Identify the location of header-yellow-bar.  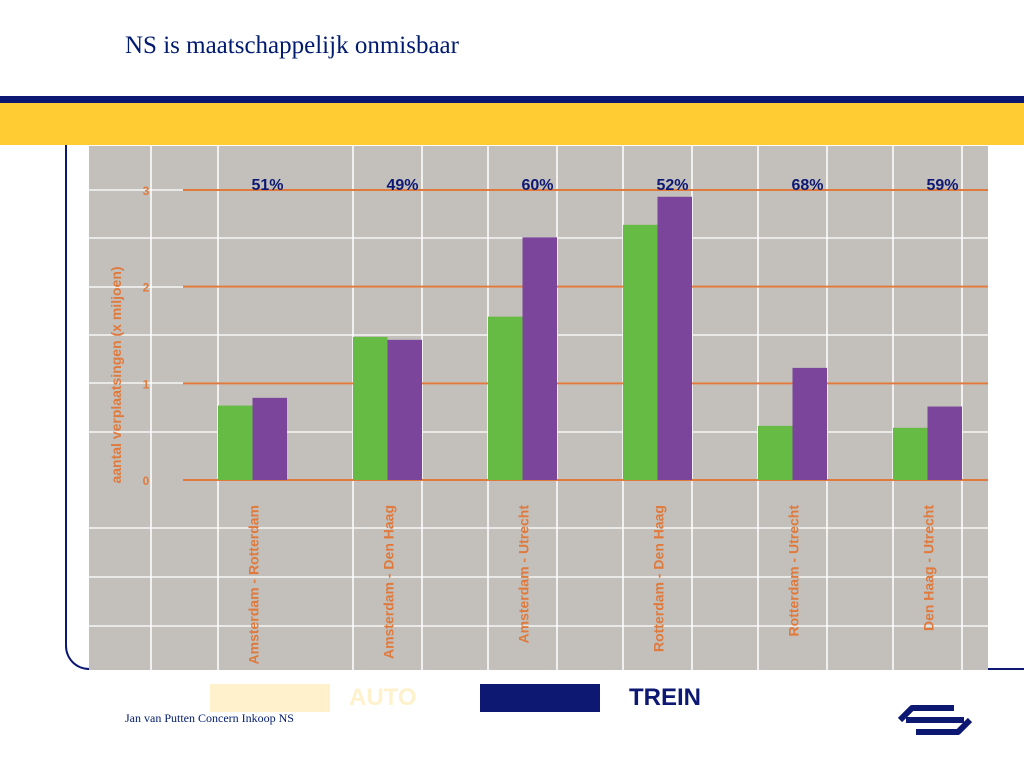
(512, 124).